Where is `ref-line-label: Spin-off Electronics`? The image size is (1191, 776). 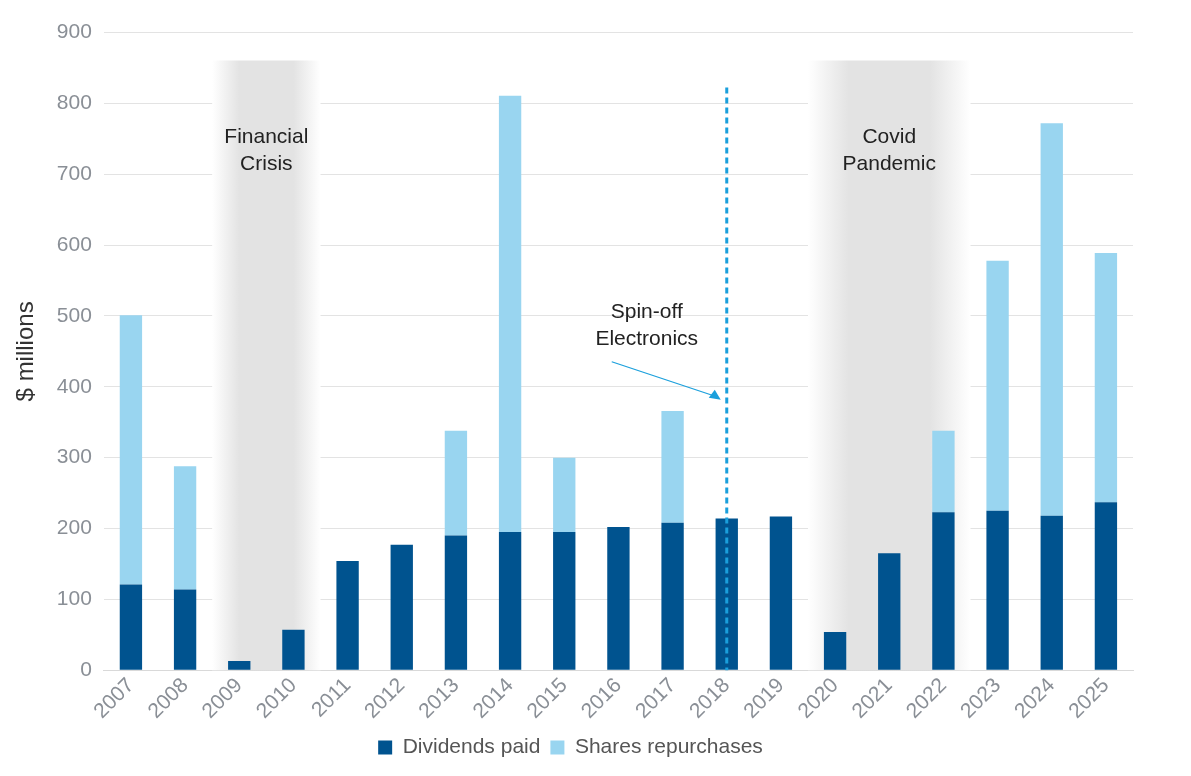 ref-line-label: Spin-off Electronics is located at coordinates (647, 324).